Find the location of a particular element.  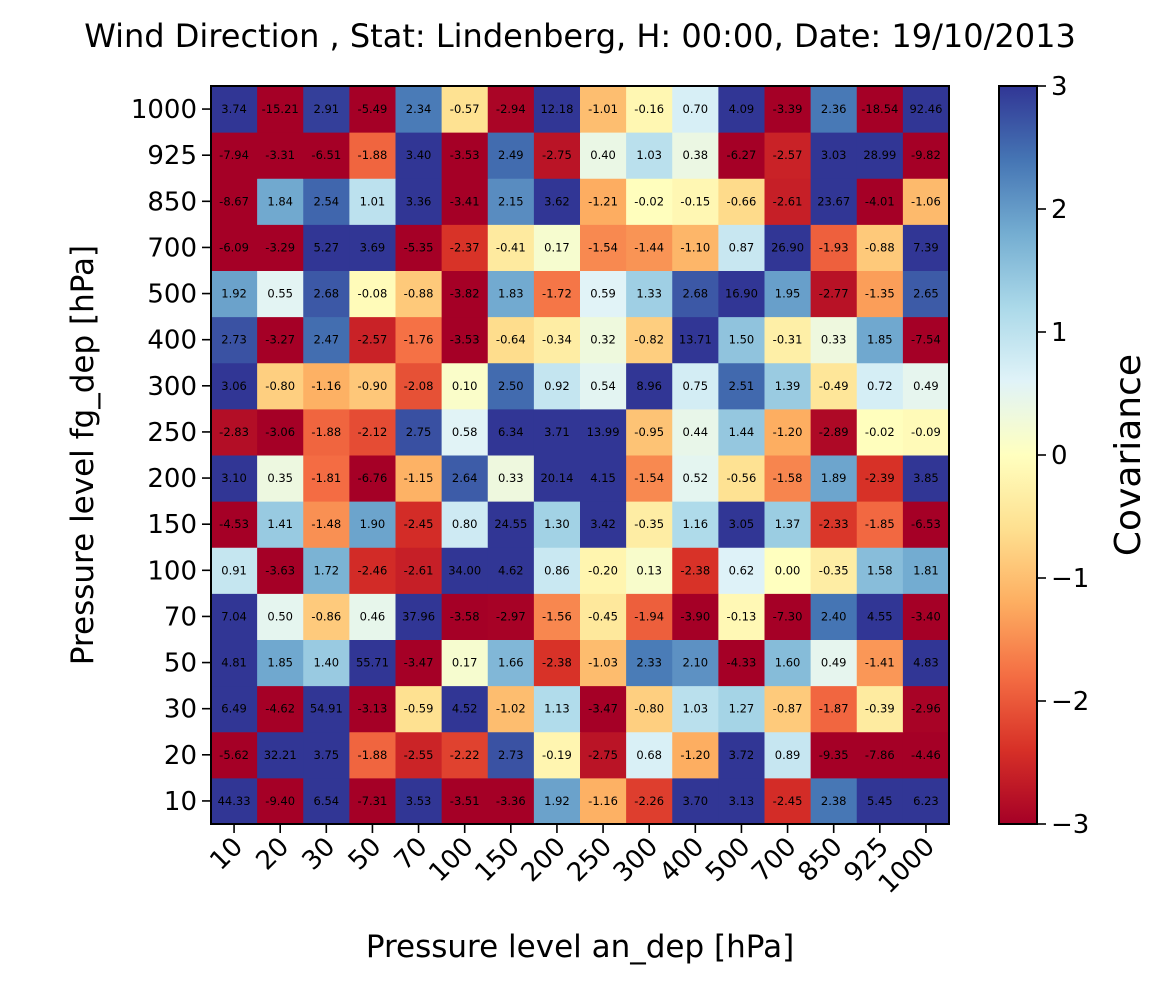

heatmap-cell-value: -1.20 is located at coordinates (695, 755).